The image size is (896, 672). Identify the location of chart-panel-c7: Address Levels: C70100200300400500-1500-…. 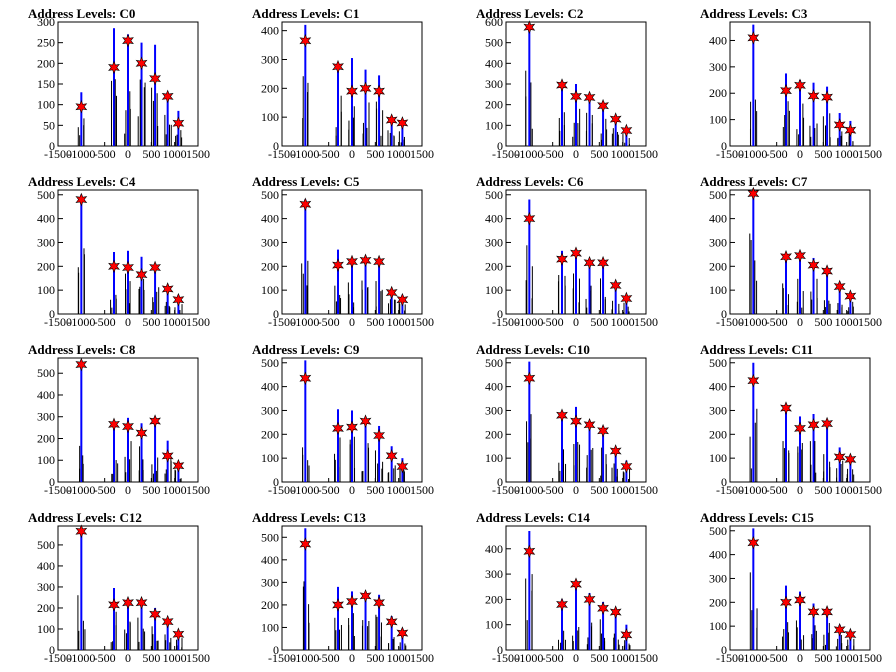
(791, 251).